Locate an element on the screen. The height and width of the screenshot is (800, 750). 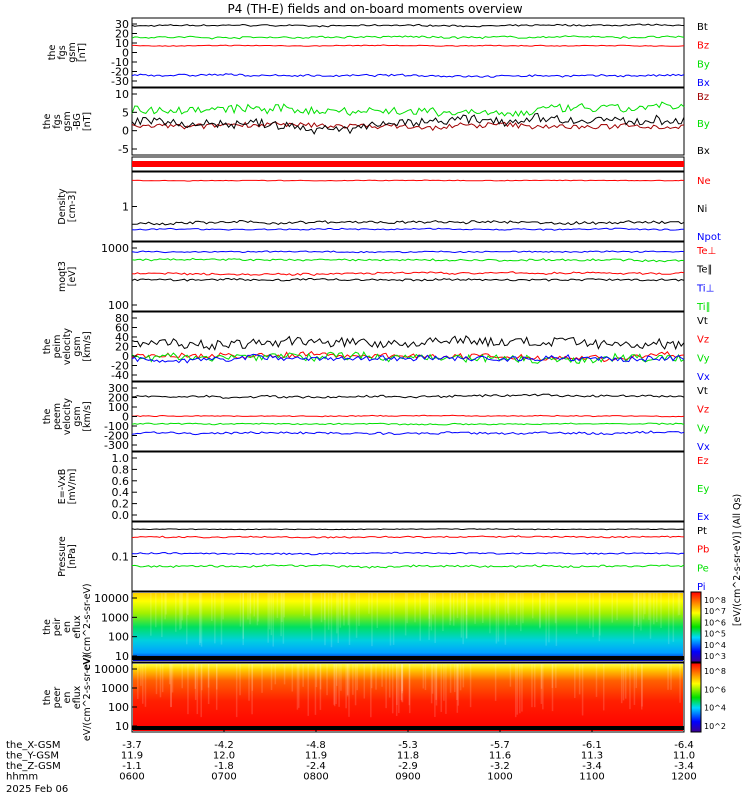
legend-entry: Npot is located at coordinates (709, 237).